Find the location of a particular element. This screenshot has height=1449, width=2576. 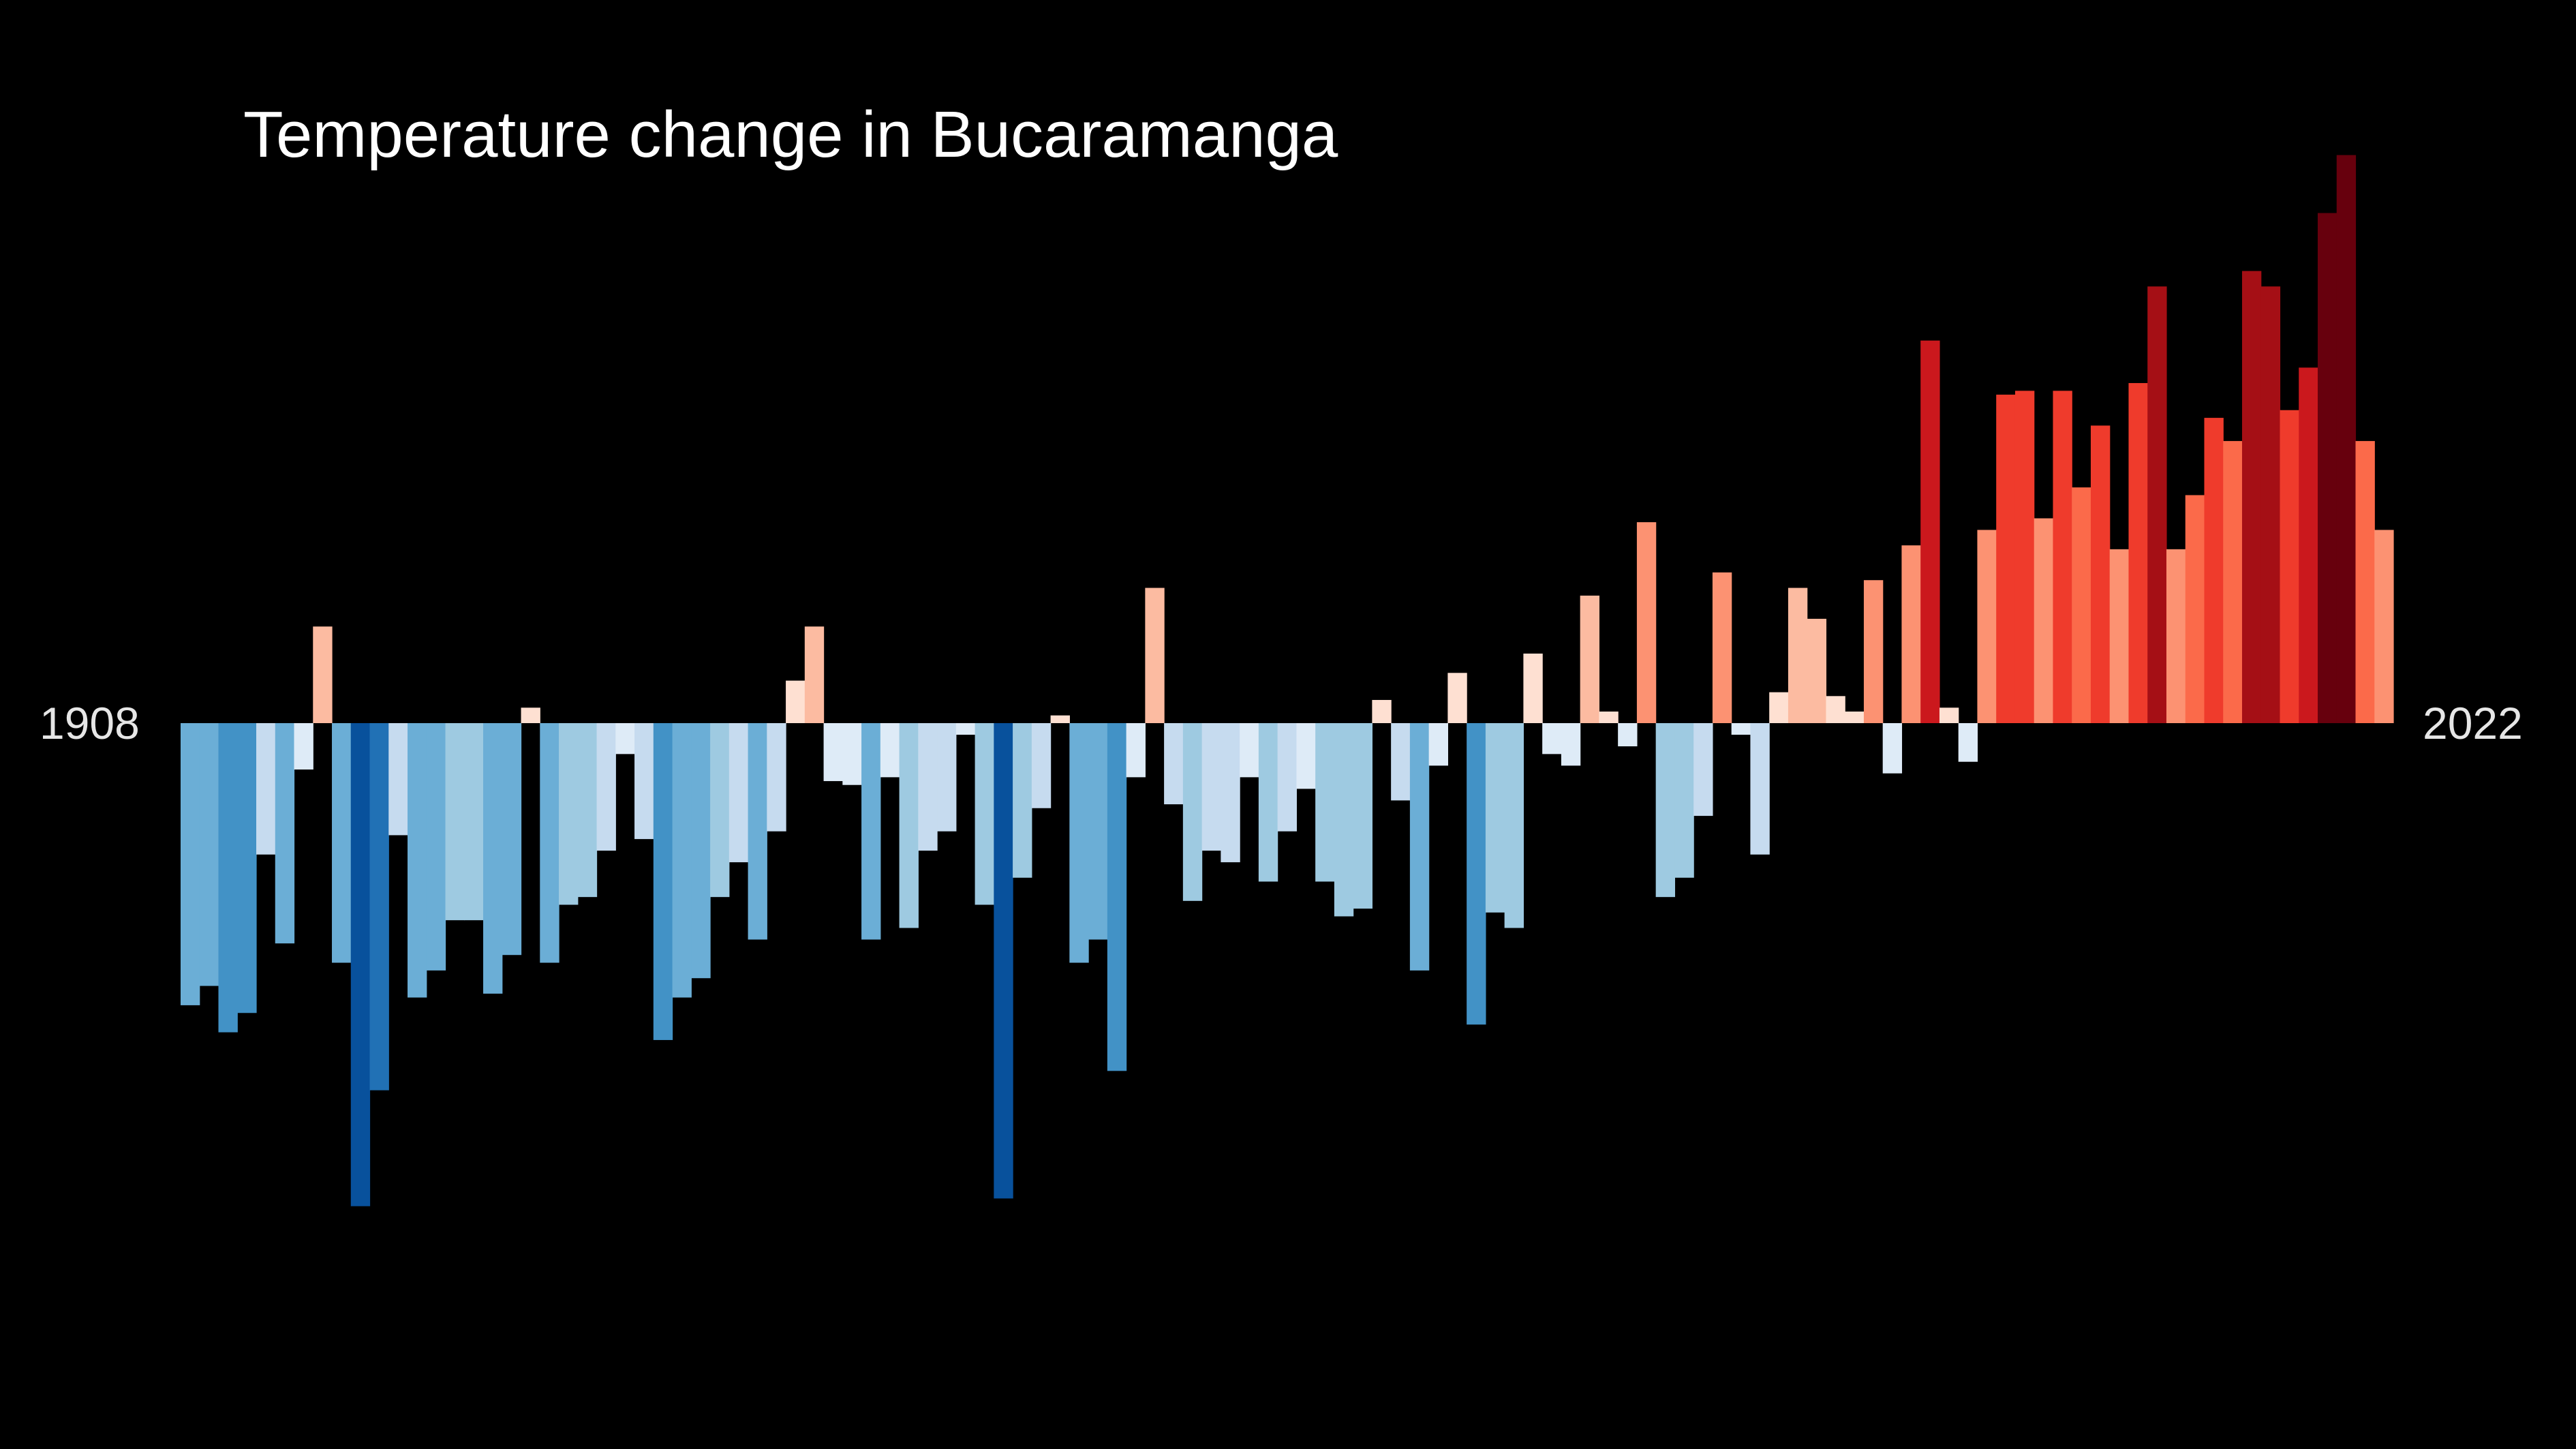

bar-1985 is located at coordinates (1647, 622).